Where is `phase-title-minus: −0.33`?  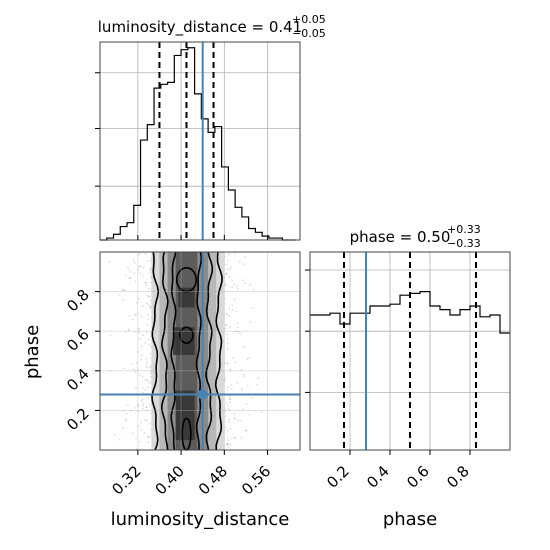 phase-title-minus: −0.33 is located at coordinates (464, 243).